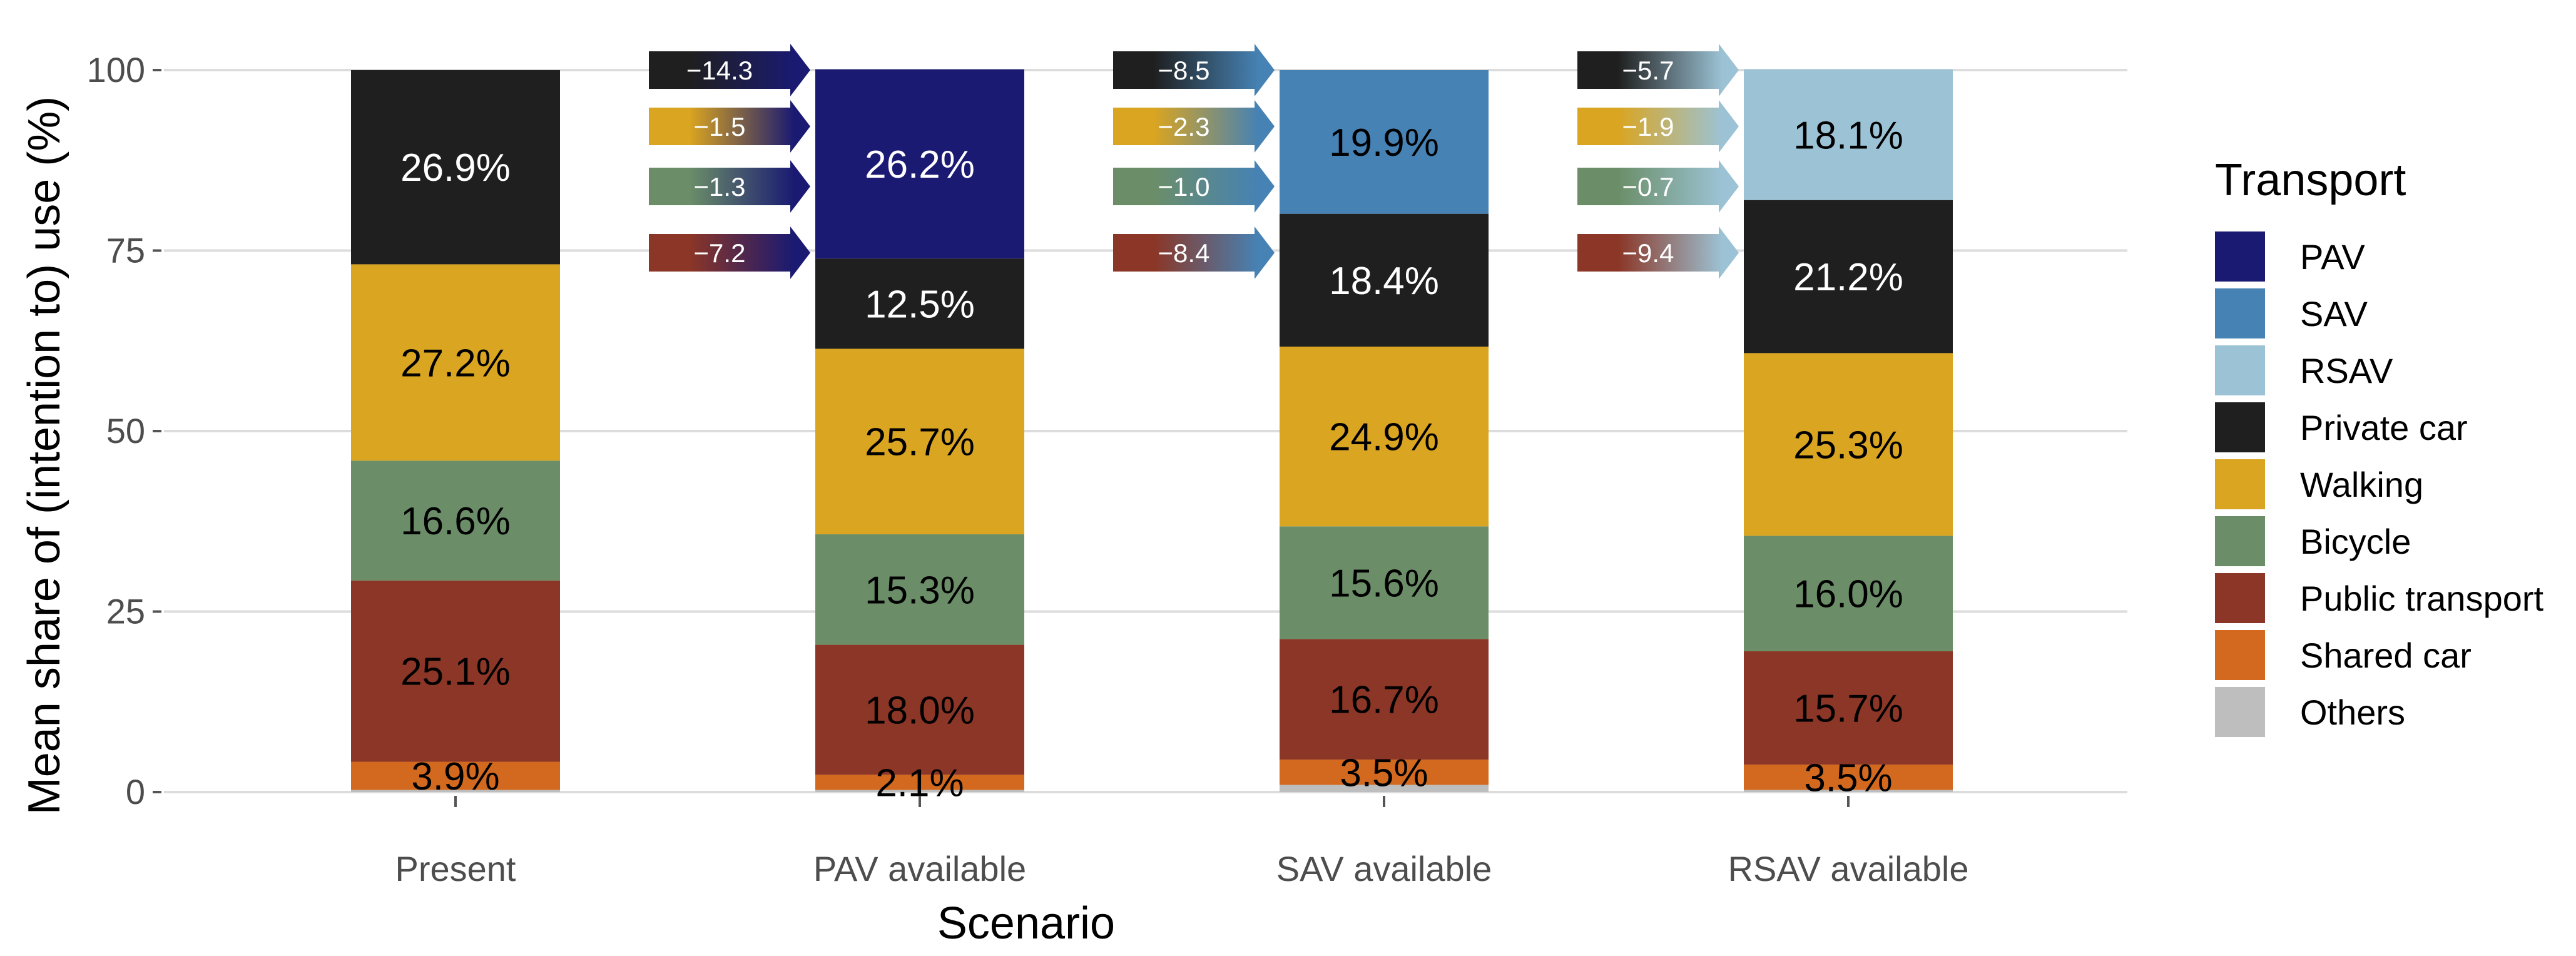 This screenshot has width=2576, height=956. What do you see at coordinates (2352, 713) in the screenshot?
I see `legend-label-others: Others` at bounding box center [2352, 713].